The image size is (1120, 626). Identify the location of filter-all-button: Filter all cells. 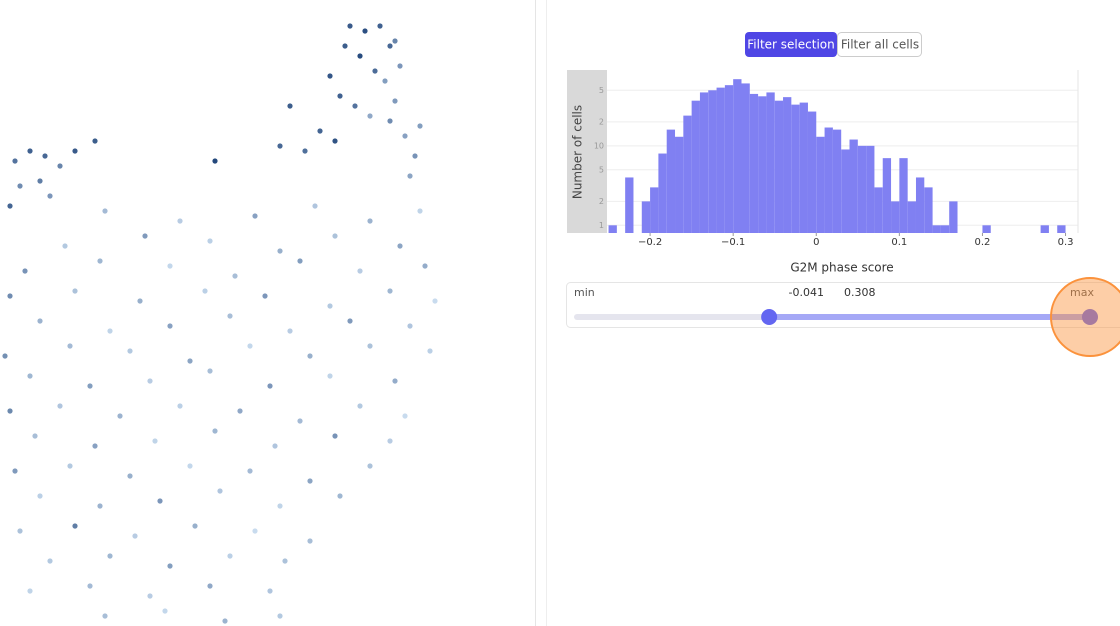
(879, 44).